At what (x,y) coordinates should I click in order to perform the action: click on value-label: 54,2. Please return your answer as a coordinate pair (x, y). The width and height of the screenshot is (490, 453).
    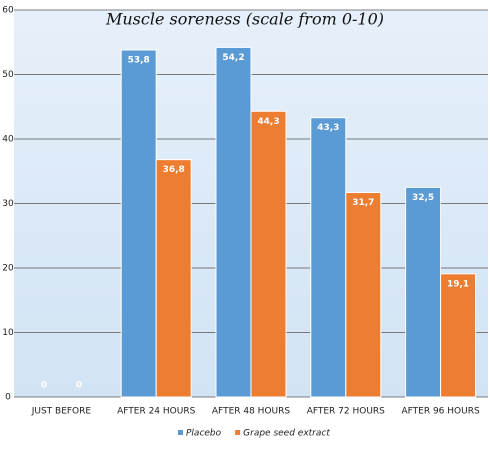
    Looking at the image, I should click on (233, 58).